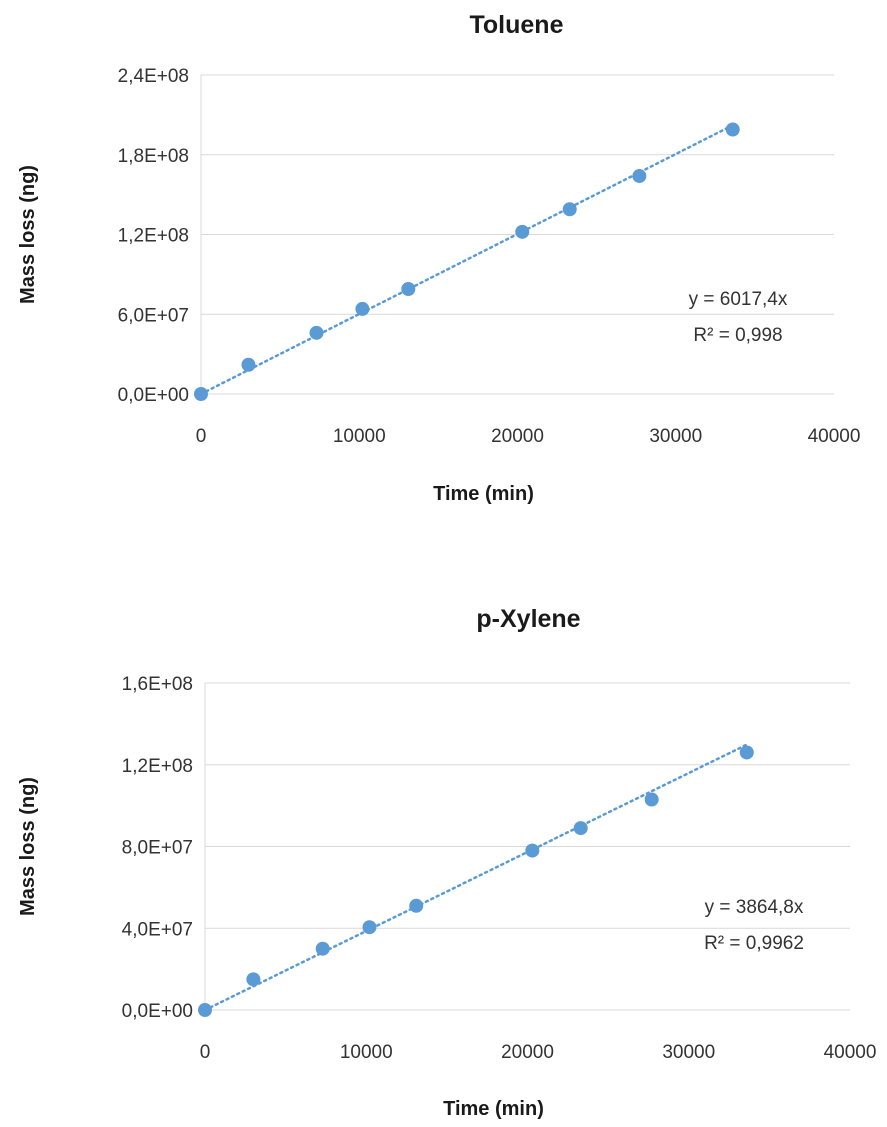 This screenshot has width=887, height=1127. Describe the element at coordinates (737, 335) in the screenshot. I see `r-squared-label: R² = 0,998` at that location.